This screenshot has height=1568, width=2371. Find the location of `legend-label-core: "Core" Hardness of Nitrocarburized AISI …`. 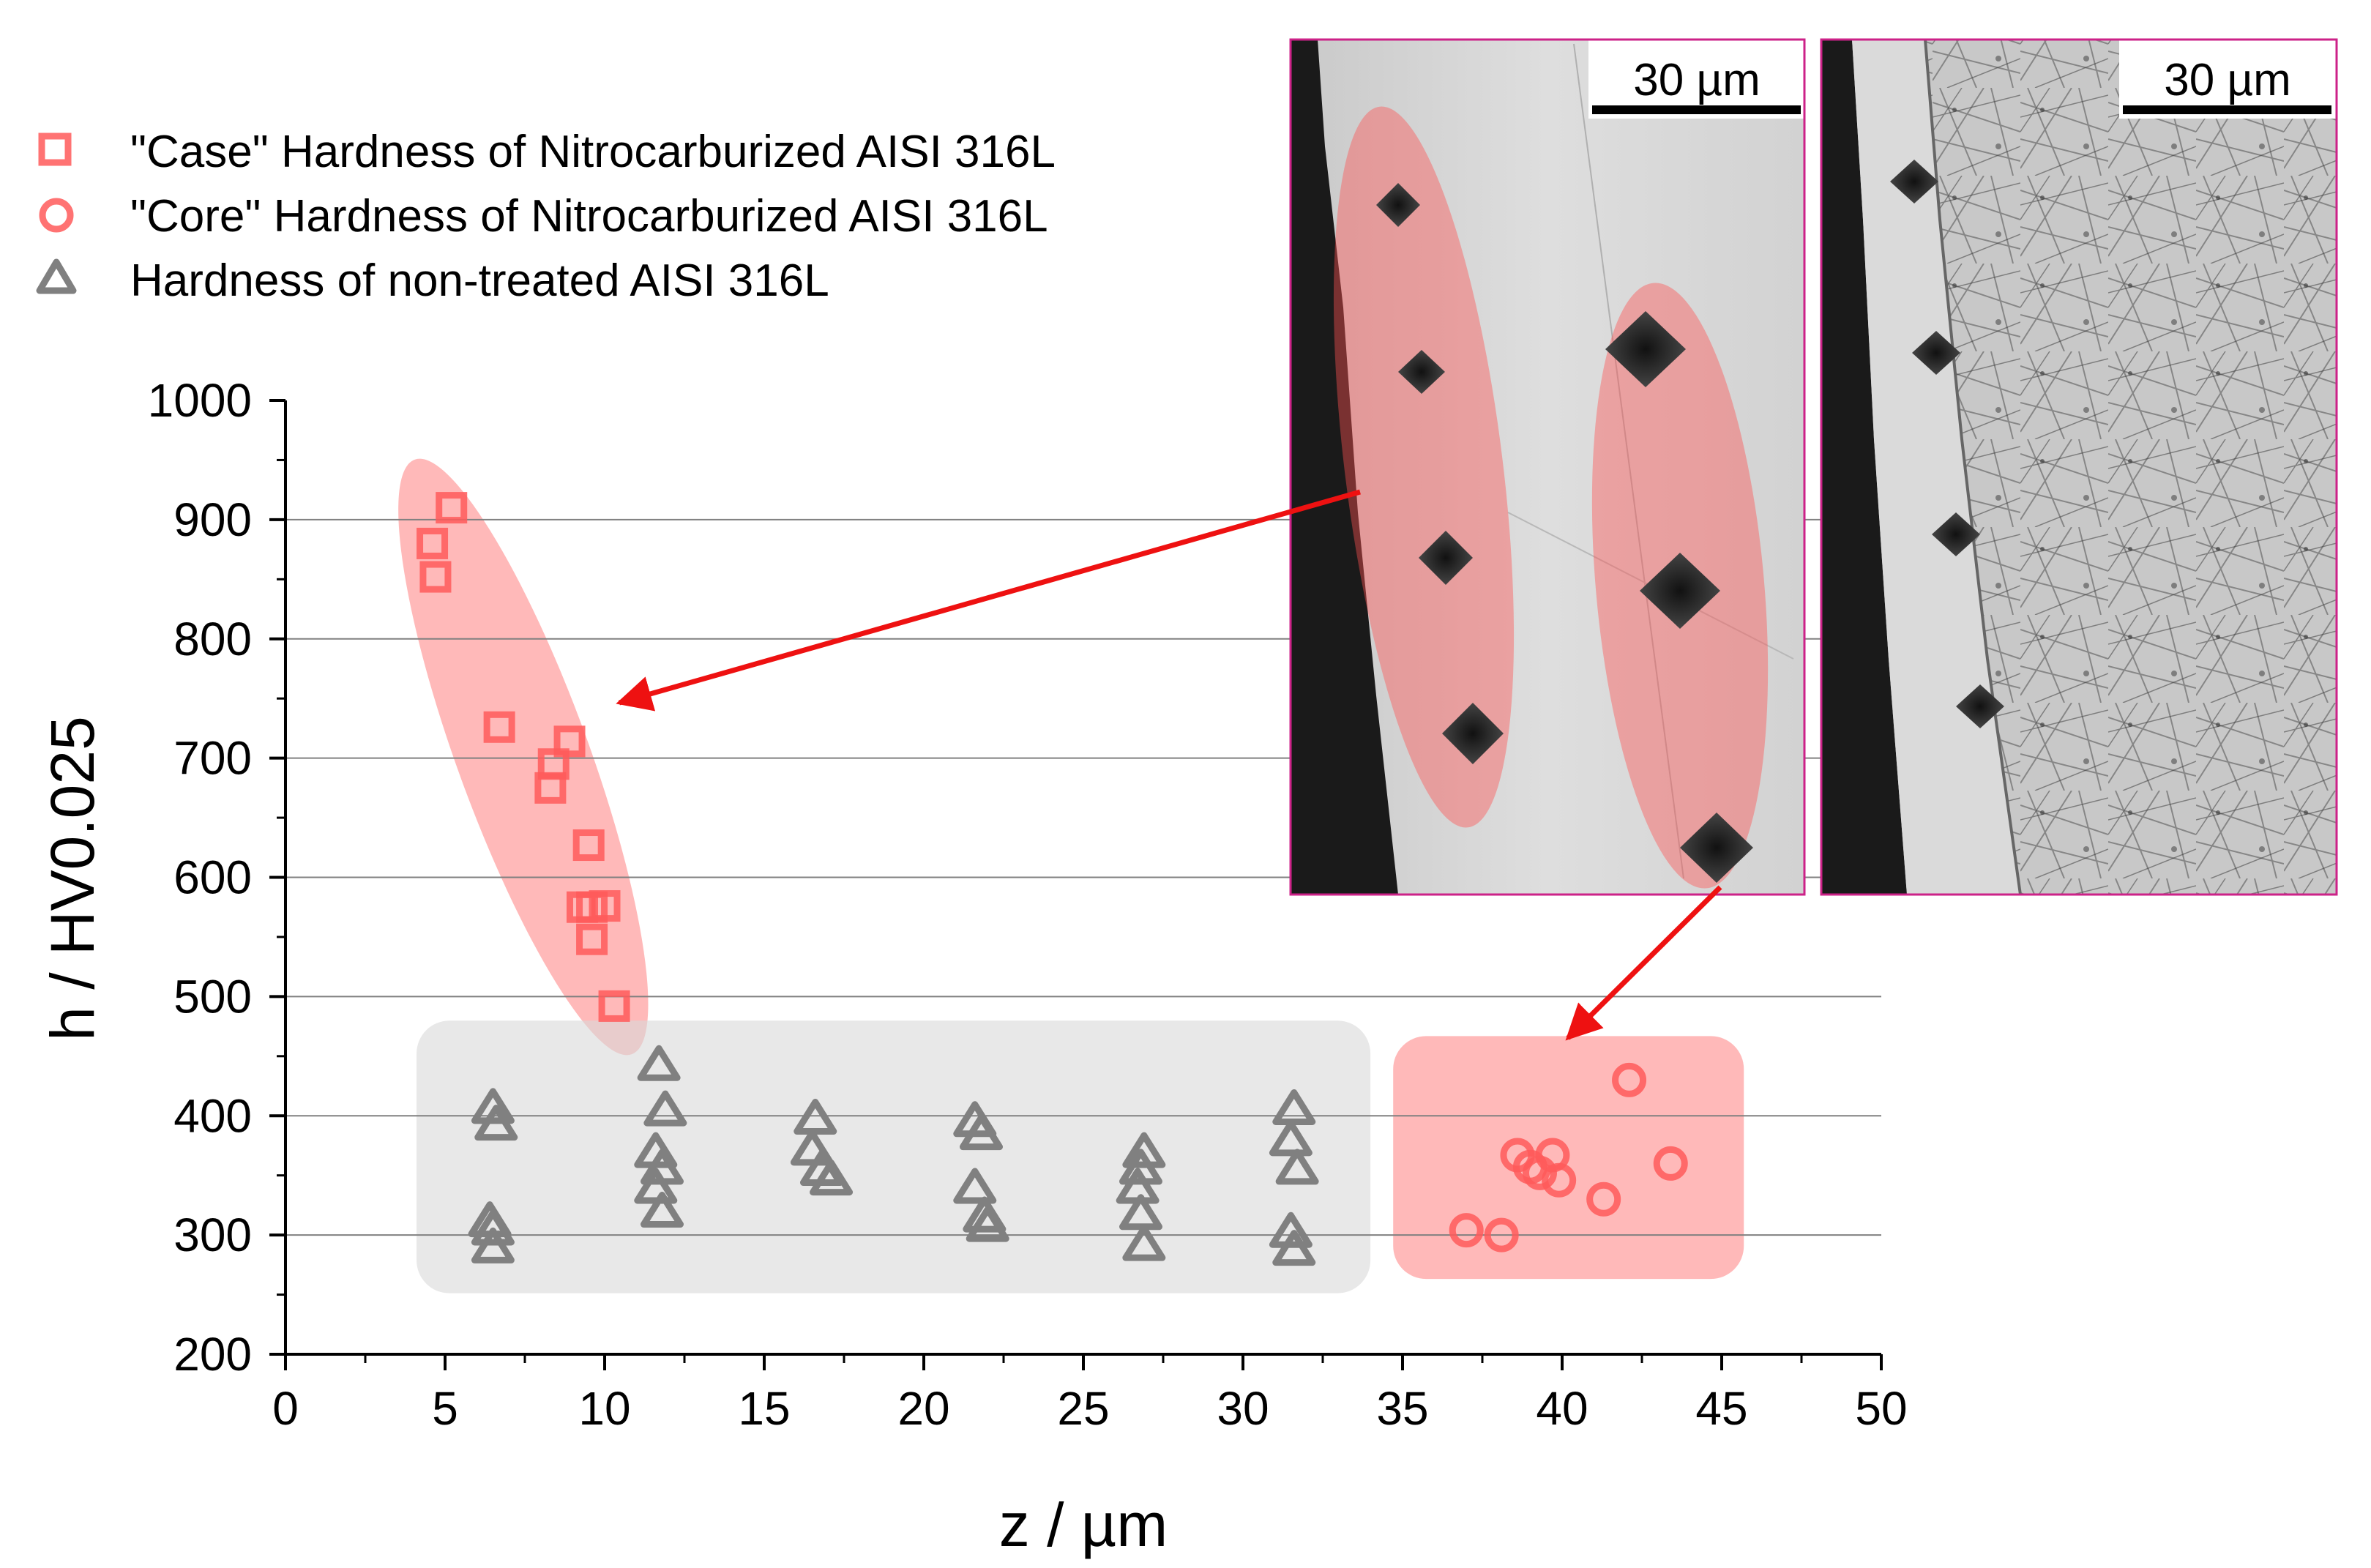

legend-label-core: "Core" Hardness of Nitrocarburized AISI … is located at coordinates (589, 216).